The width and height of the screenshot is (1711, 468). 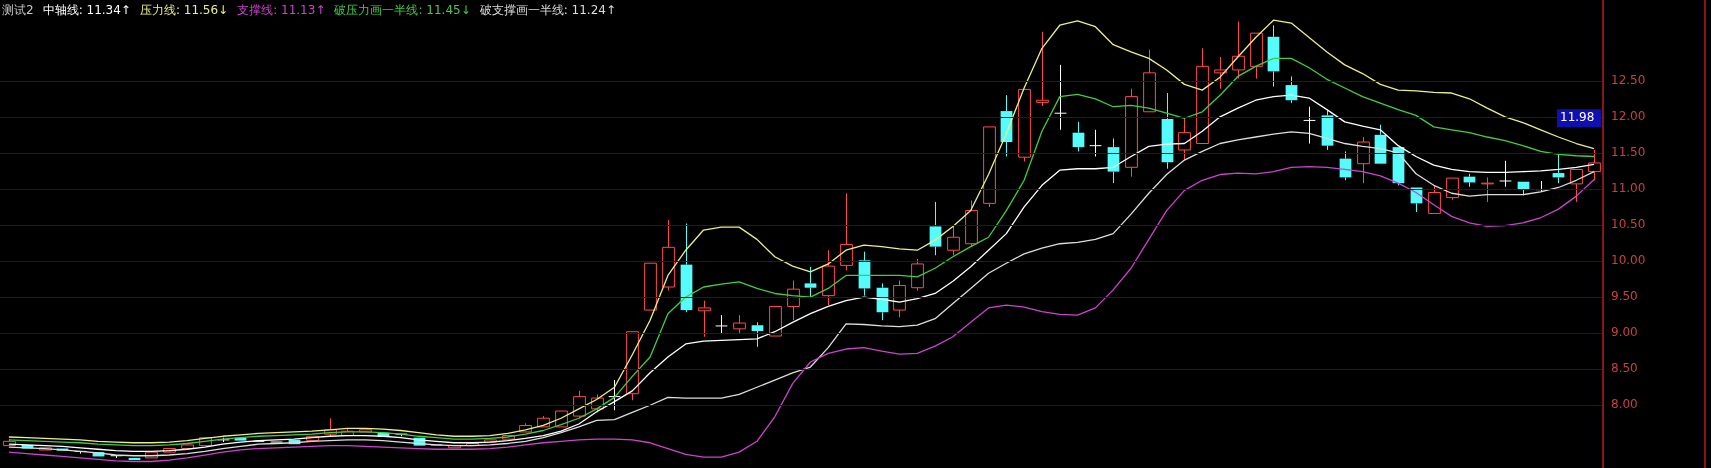 What do you see at coordinates (1628, 79) in the screenshot?
I see `y-tick-label: 12.50` at bounding box center [1628, 79].